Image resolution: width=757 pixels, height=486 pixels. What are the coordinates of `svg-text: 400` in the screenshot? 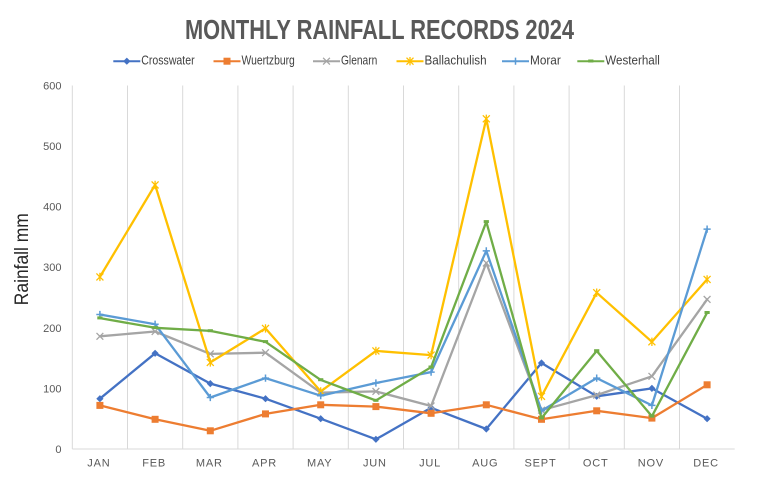 It's located at (52, 208).